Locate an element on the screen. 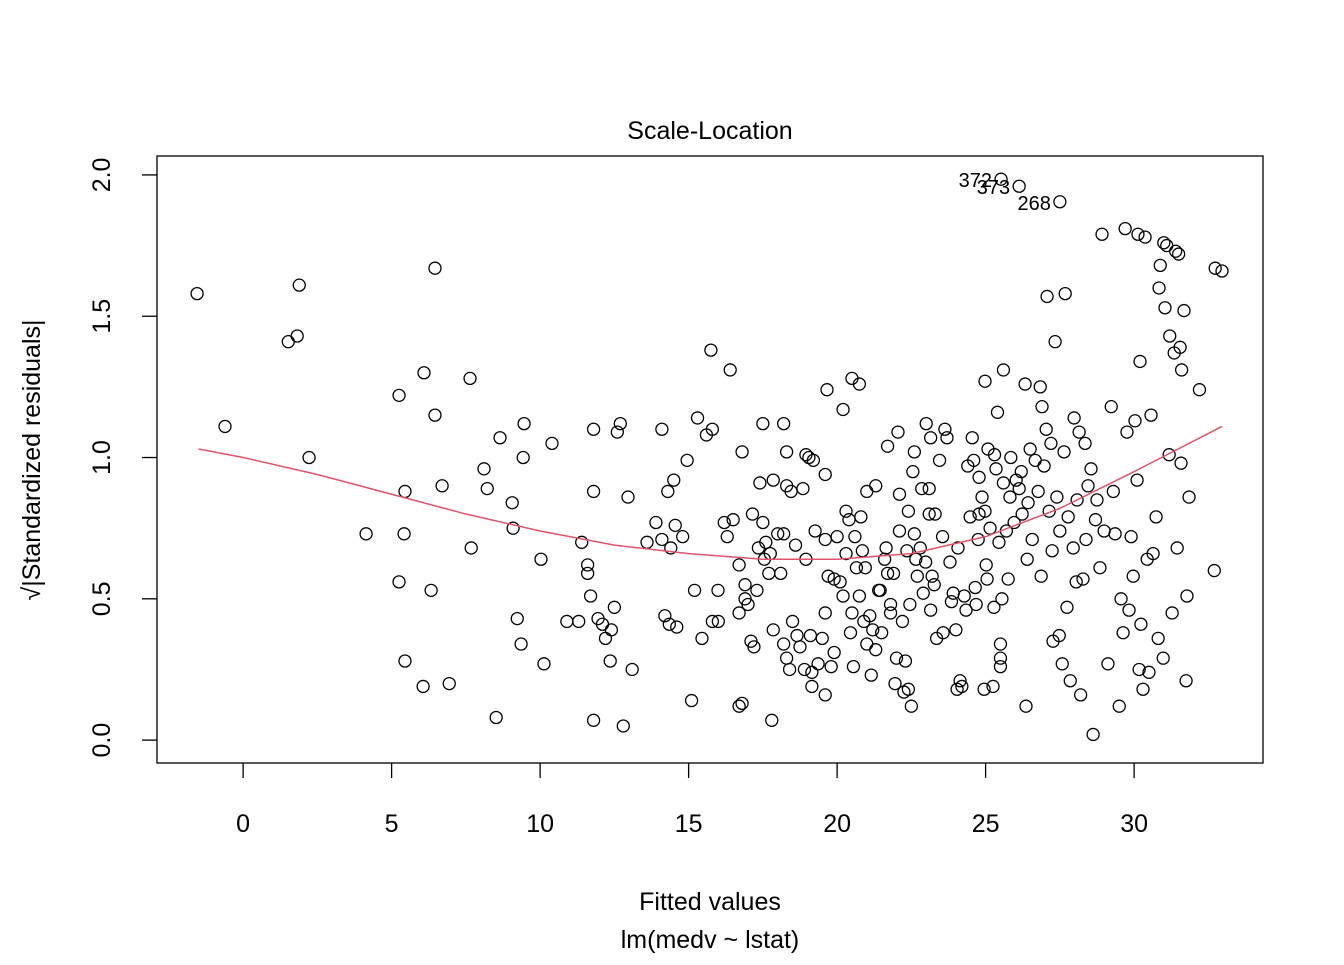 The height and width of the screenshot is (965, 1344). x-tick-label: 0 is located at coordinates (243, 824).